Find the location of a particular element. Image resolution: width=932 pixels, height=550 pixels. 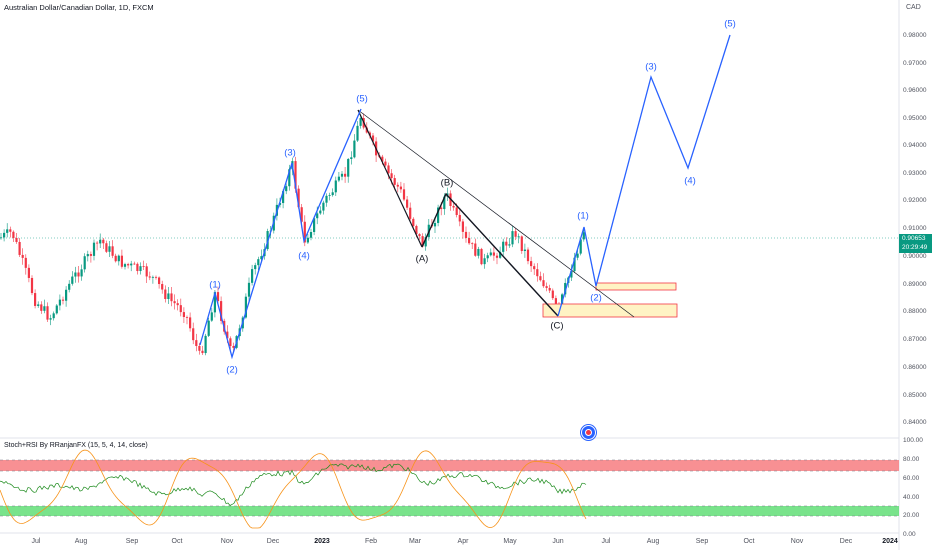

wave-label: (5) is located at coordinates (730, 24).